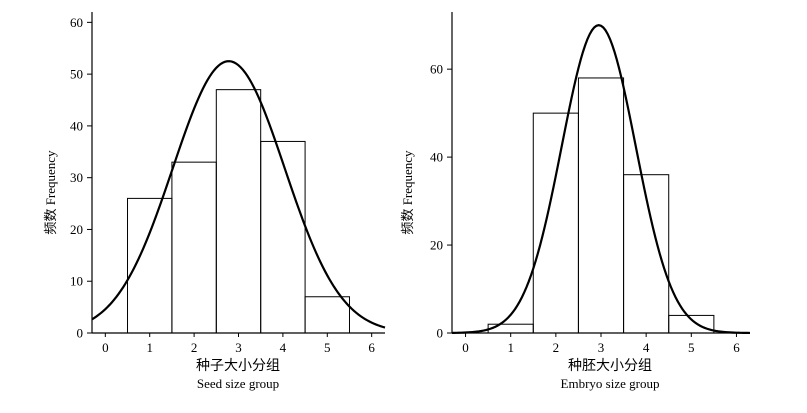  Describe the element at coordinates (238, 347) in the screenshot. I see `seed-x-tick-label: 3` at that location.